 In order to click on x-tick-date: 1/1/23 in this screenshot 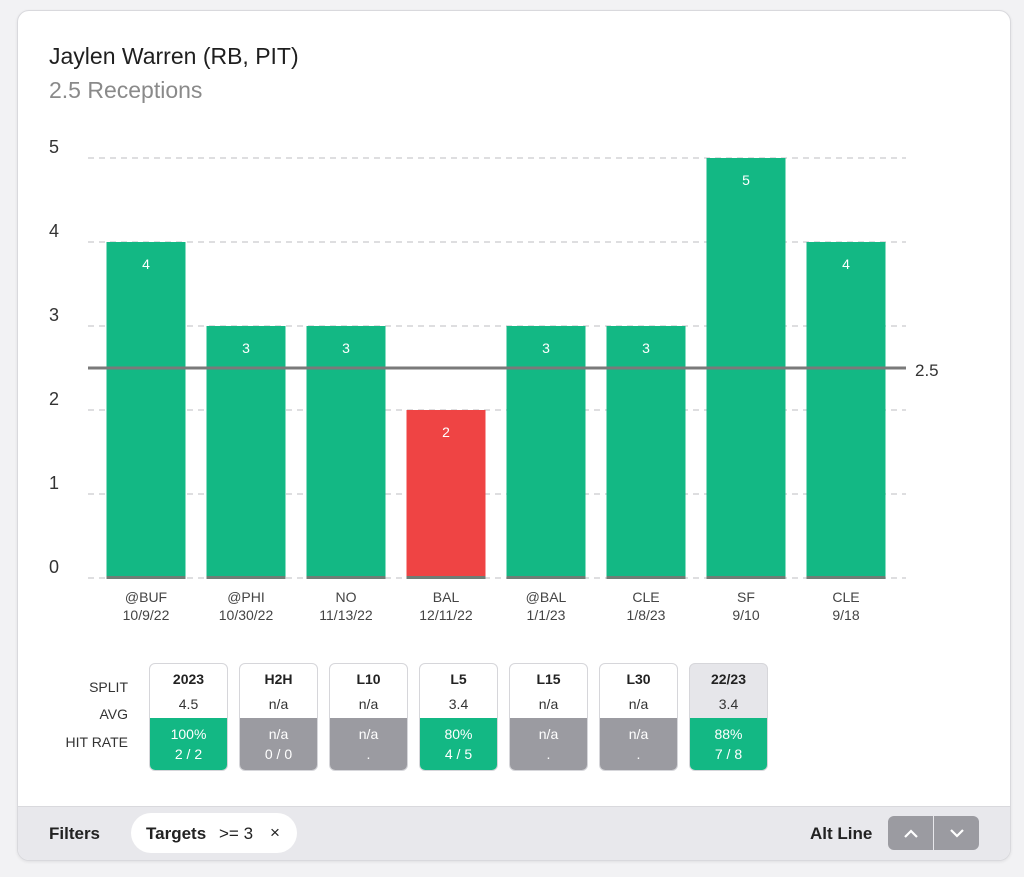, I will do `click(546, 615)`.